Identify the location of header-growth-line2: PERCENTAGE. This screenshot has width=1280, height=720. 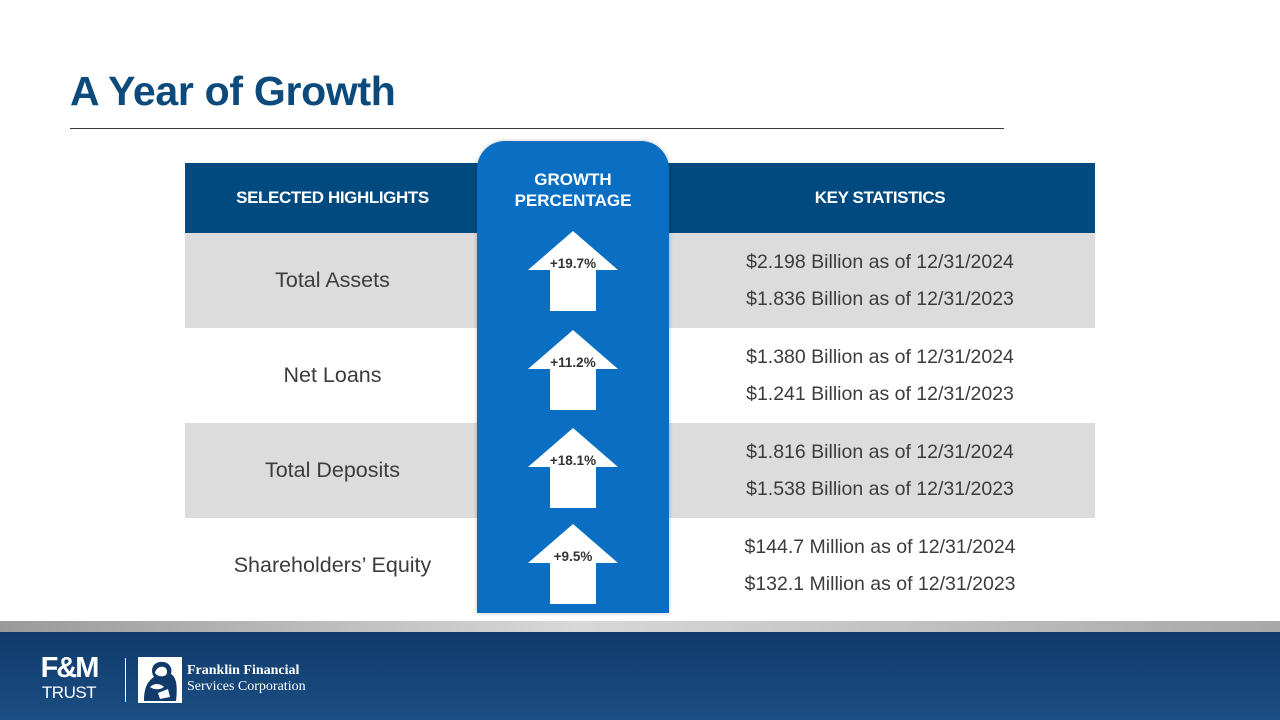
(573, 200).